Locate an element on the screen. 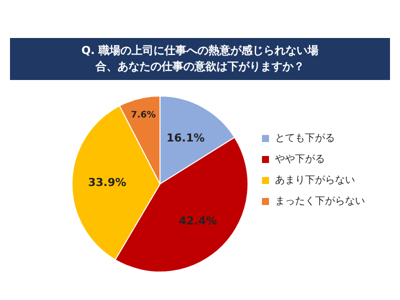 The height and width of the screenshot is (300, 400). data-label: 42.4% is located at coordinates (197, 221).